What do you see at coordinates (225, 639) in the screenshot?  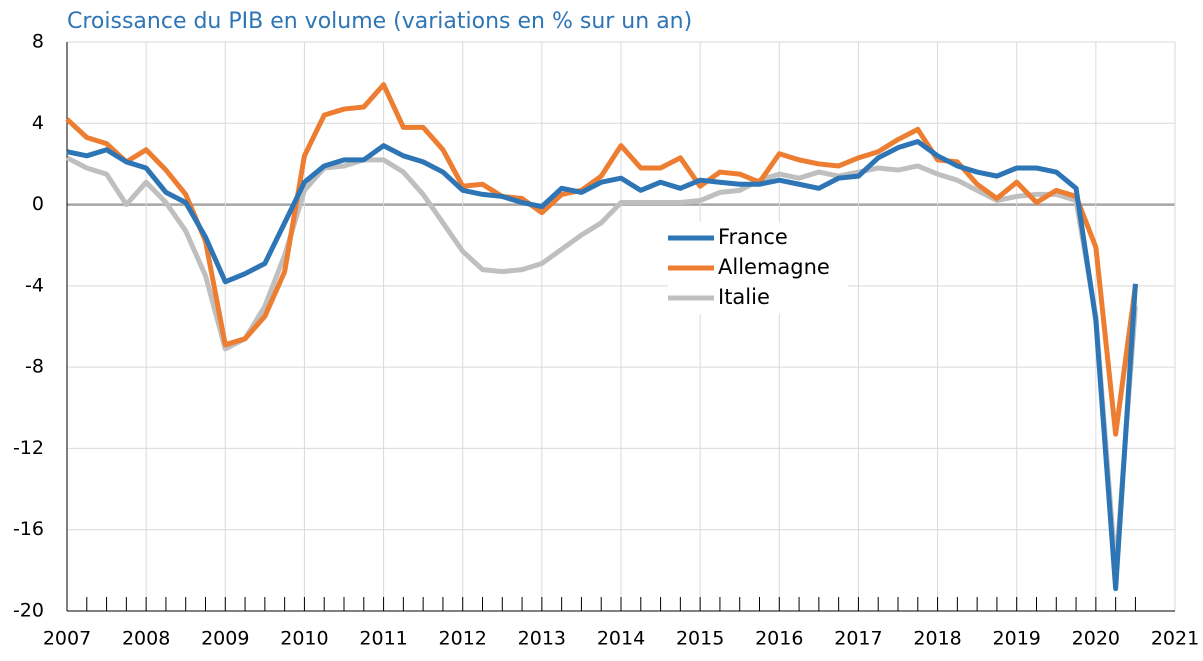 I see `x-tick-label: 2009` at bounding box center [225, 639].